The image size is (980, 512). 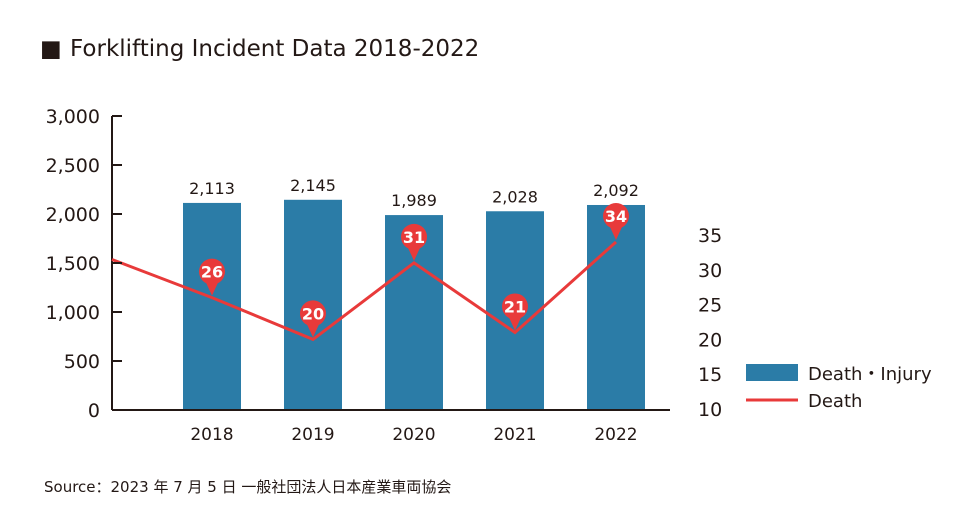 I want to click on right-tick-label: 35, so click(x=710, y=236).